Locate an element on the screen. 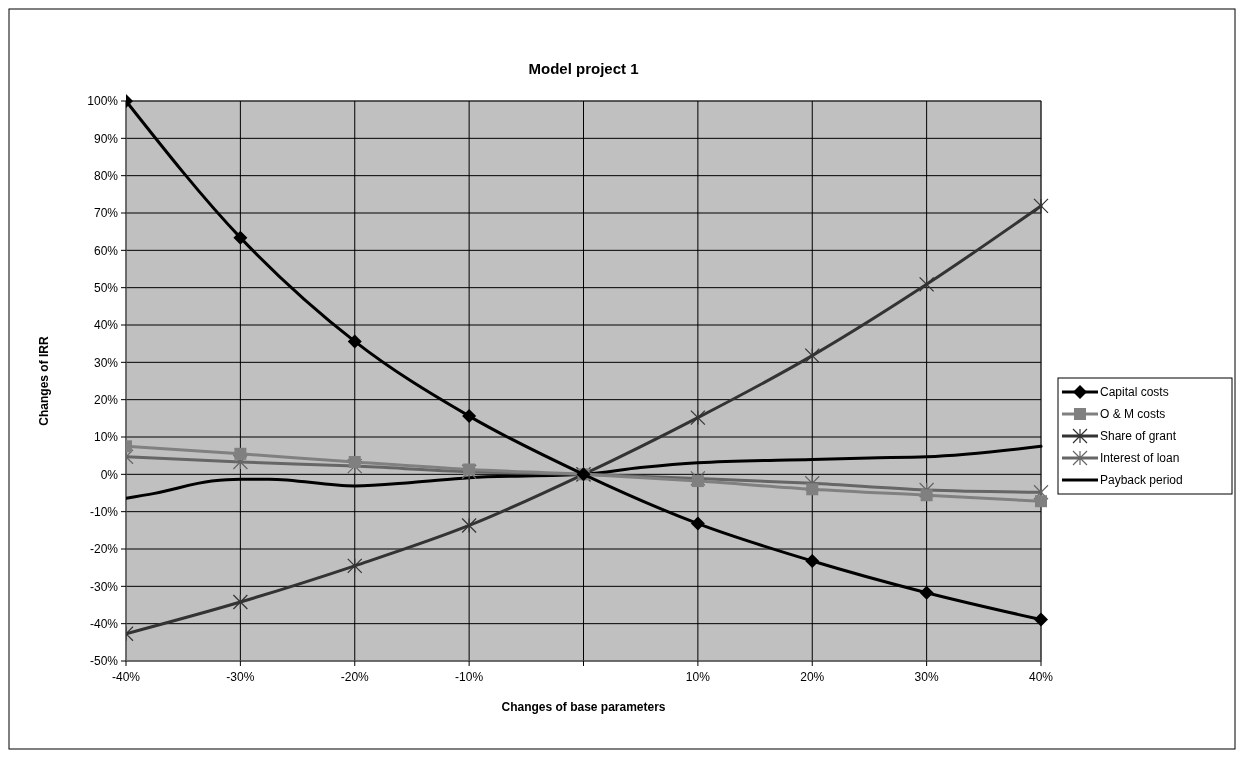  y-tick-label: 100% is located at coordinates (103, 101).